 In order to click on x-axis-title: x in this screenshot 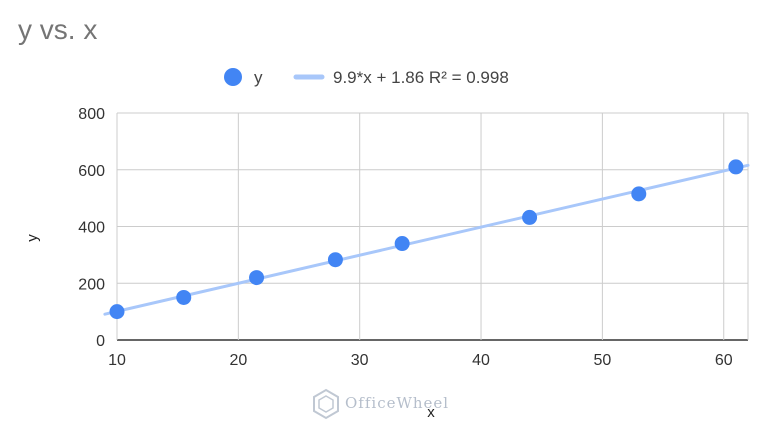, I will do `click(431, 412)`.